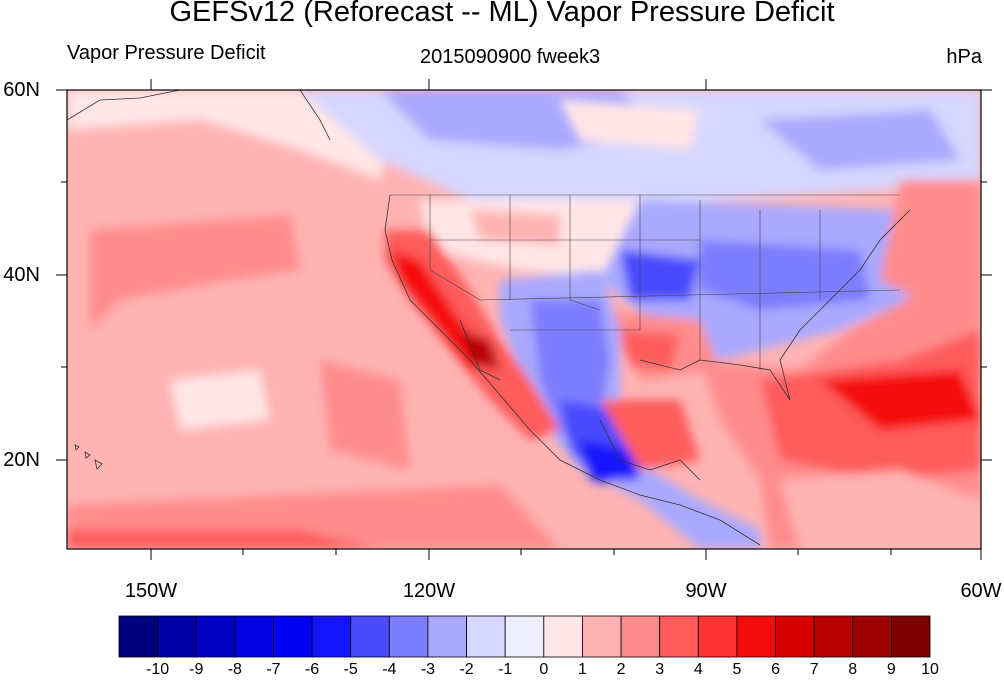 This screenshot has height=684, width=1004. Describe the element at coordinates (233, 135) in the screenshot. I see `field-north-pacific-light` at that location.